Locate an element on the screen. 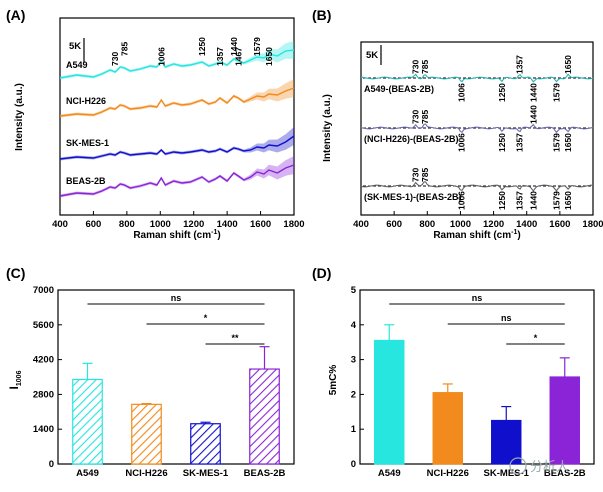  peak-label-1579: 1579 is located at coordinates (257, 46).